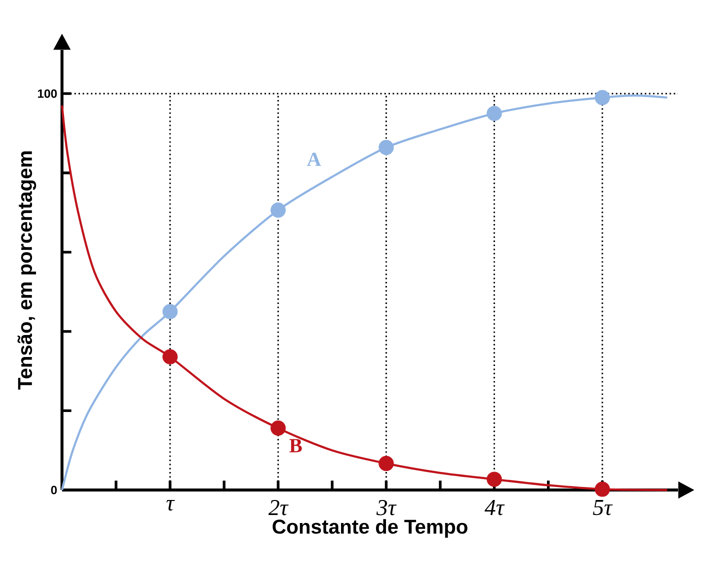  I want to click on y-tick-label: 0, so click(54, 490).